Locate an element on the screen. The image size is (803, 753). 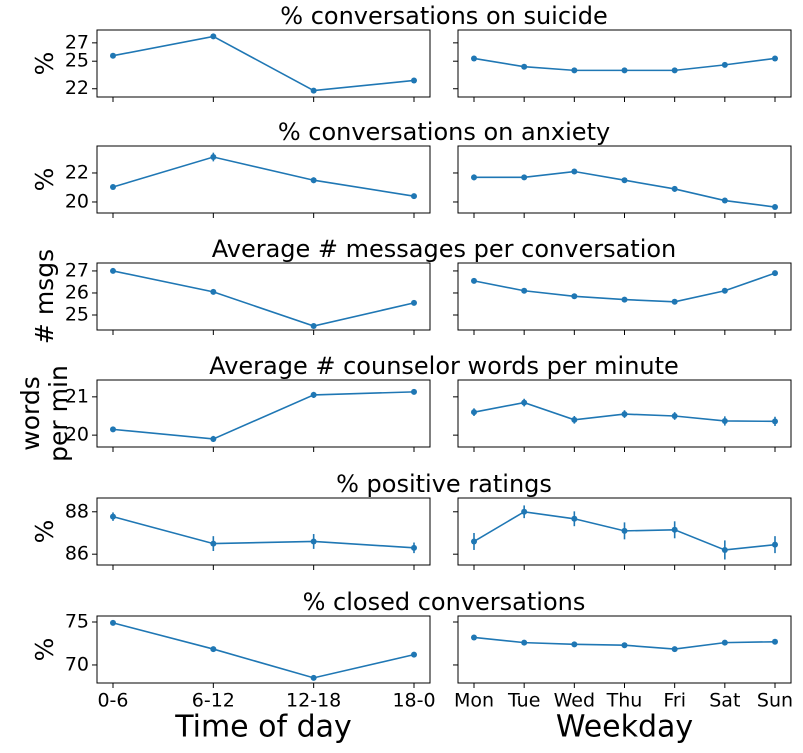
y-tick-label: 75 is located at coordinates (77, 622).